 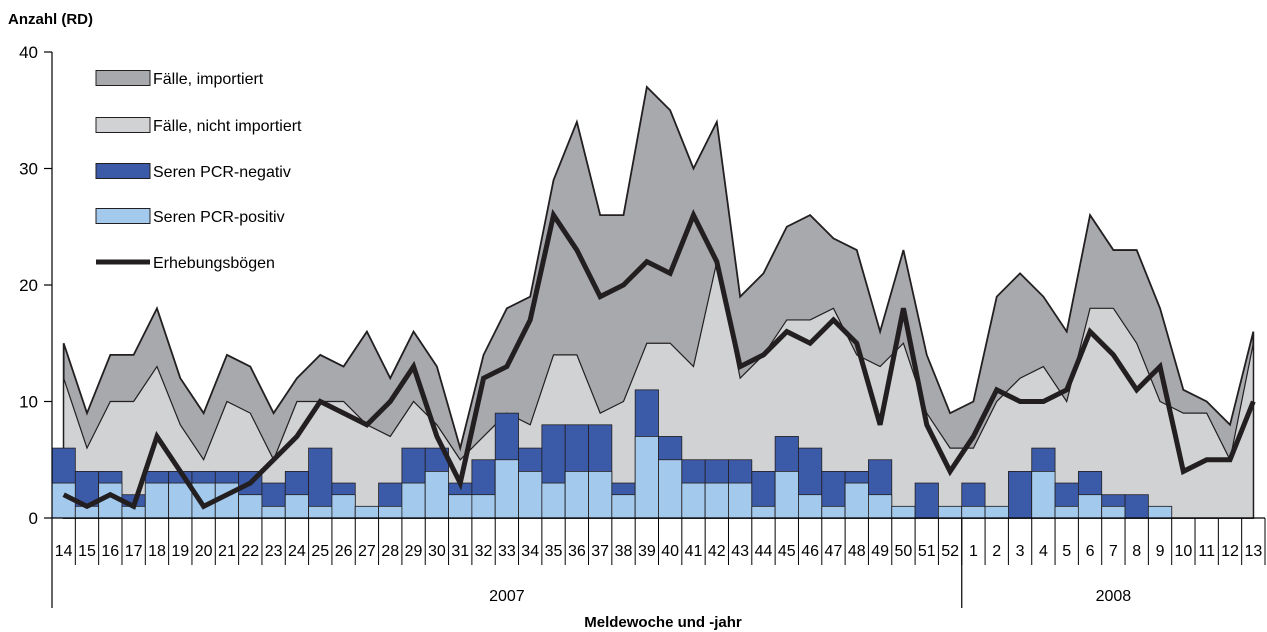 What do you see at coordinates (1136, 551) in the screenshot?
I see `x-tick-label: 8` at bounding box center [1136, 551].